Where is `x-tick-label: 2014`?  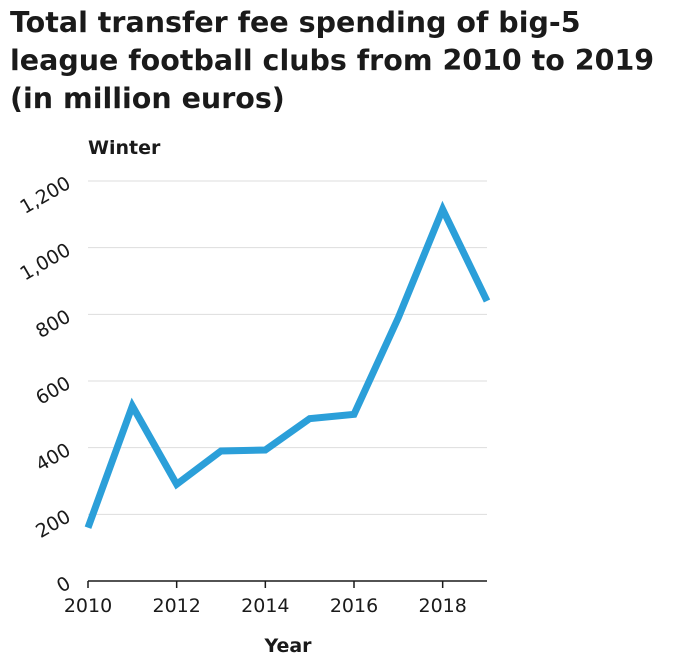
x-tick-label: 2014 is located at coordinates (265, 606).